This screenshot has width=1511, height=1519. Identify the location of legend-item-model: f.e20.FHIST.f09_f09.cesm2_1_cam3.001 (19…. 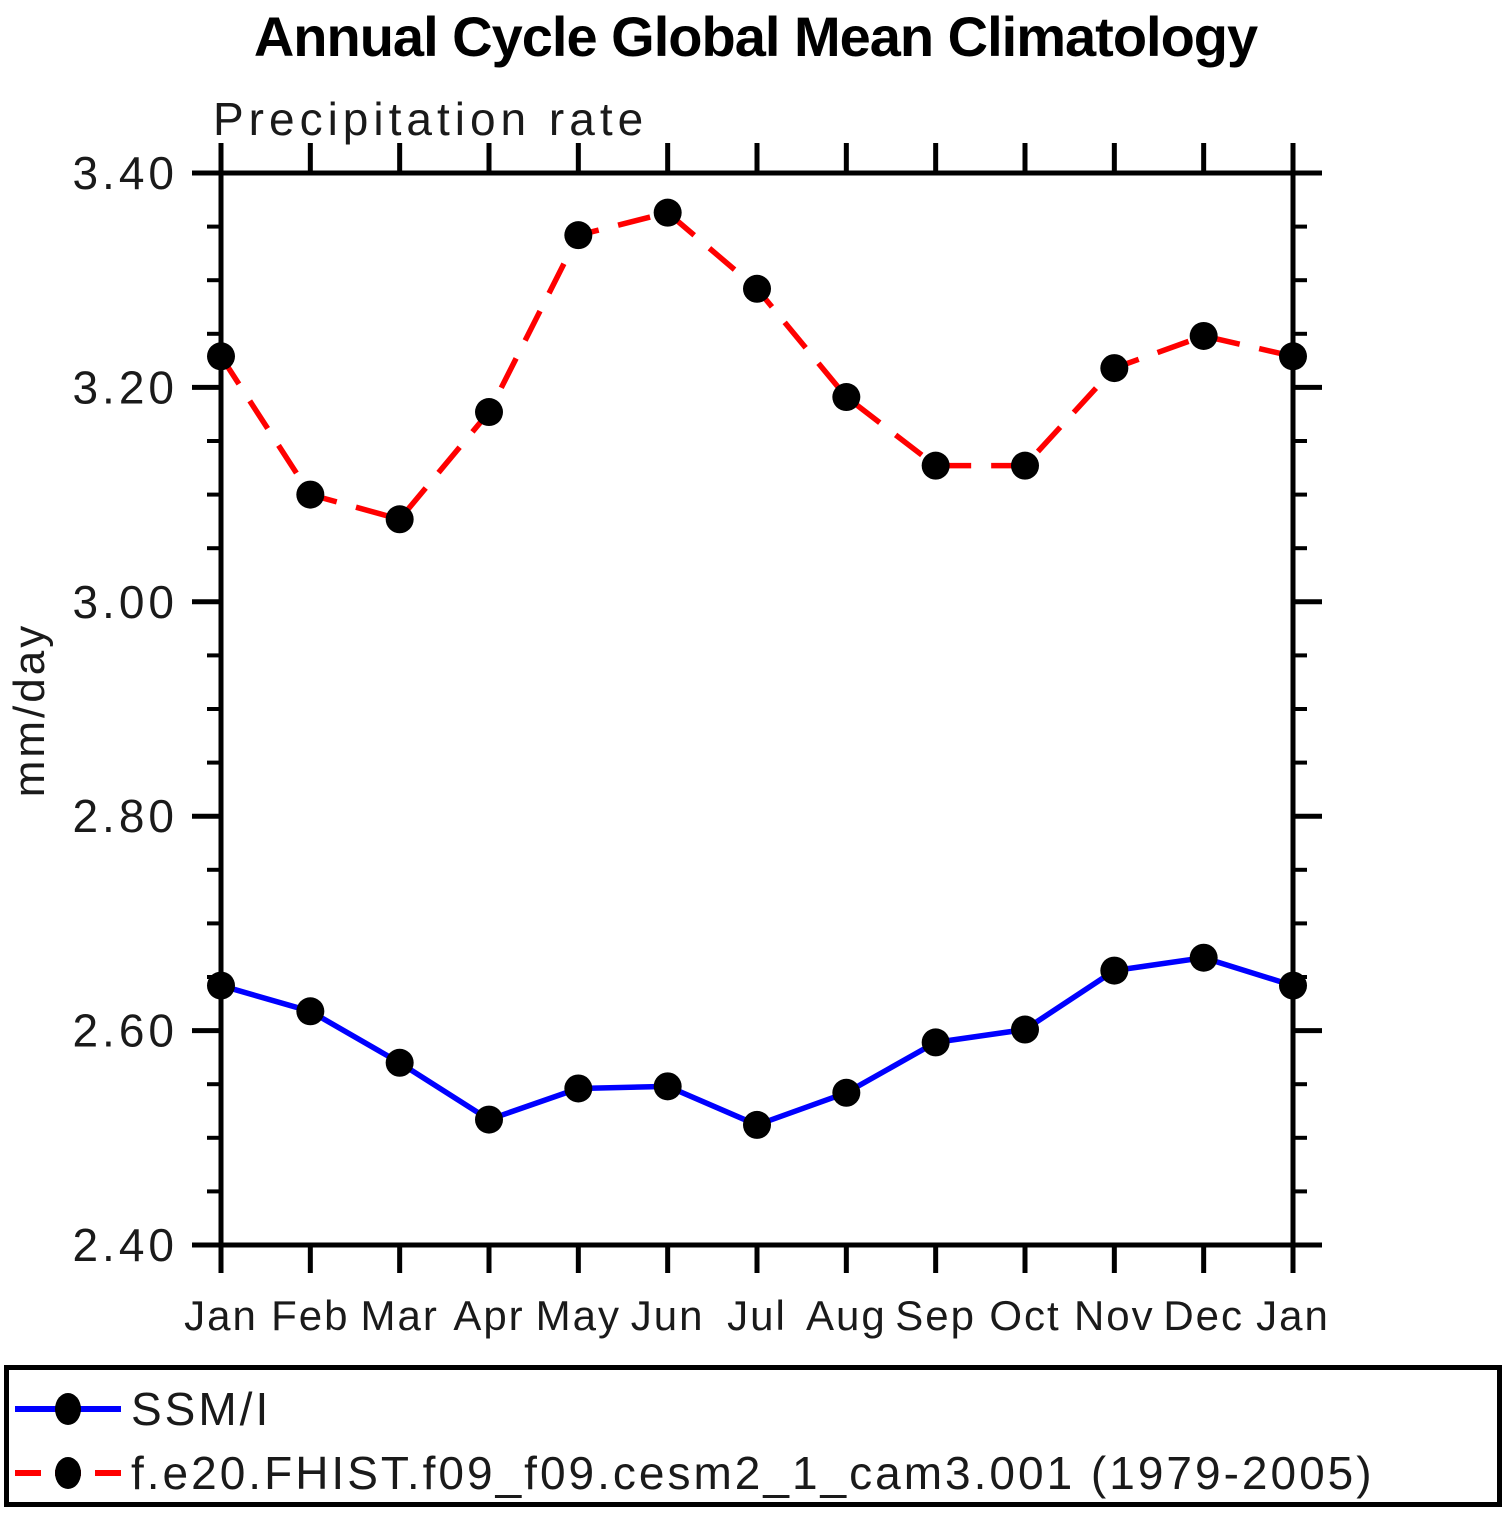
(692, 1473).